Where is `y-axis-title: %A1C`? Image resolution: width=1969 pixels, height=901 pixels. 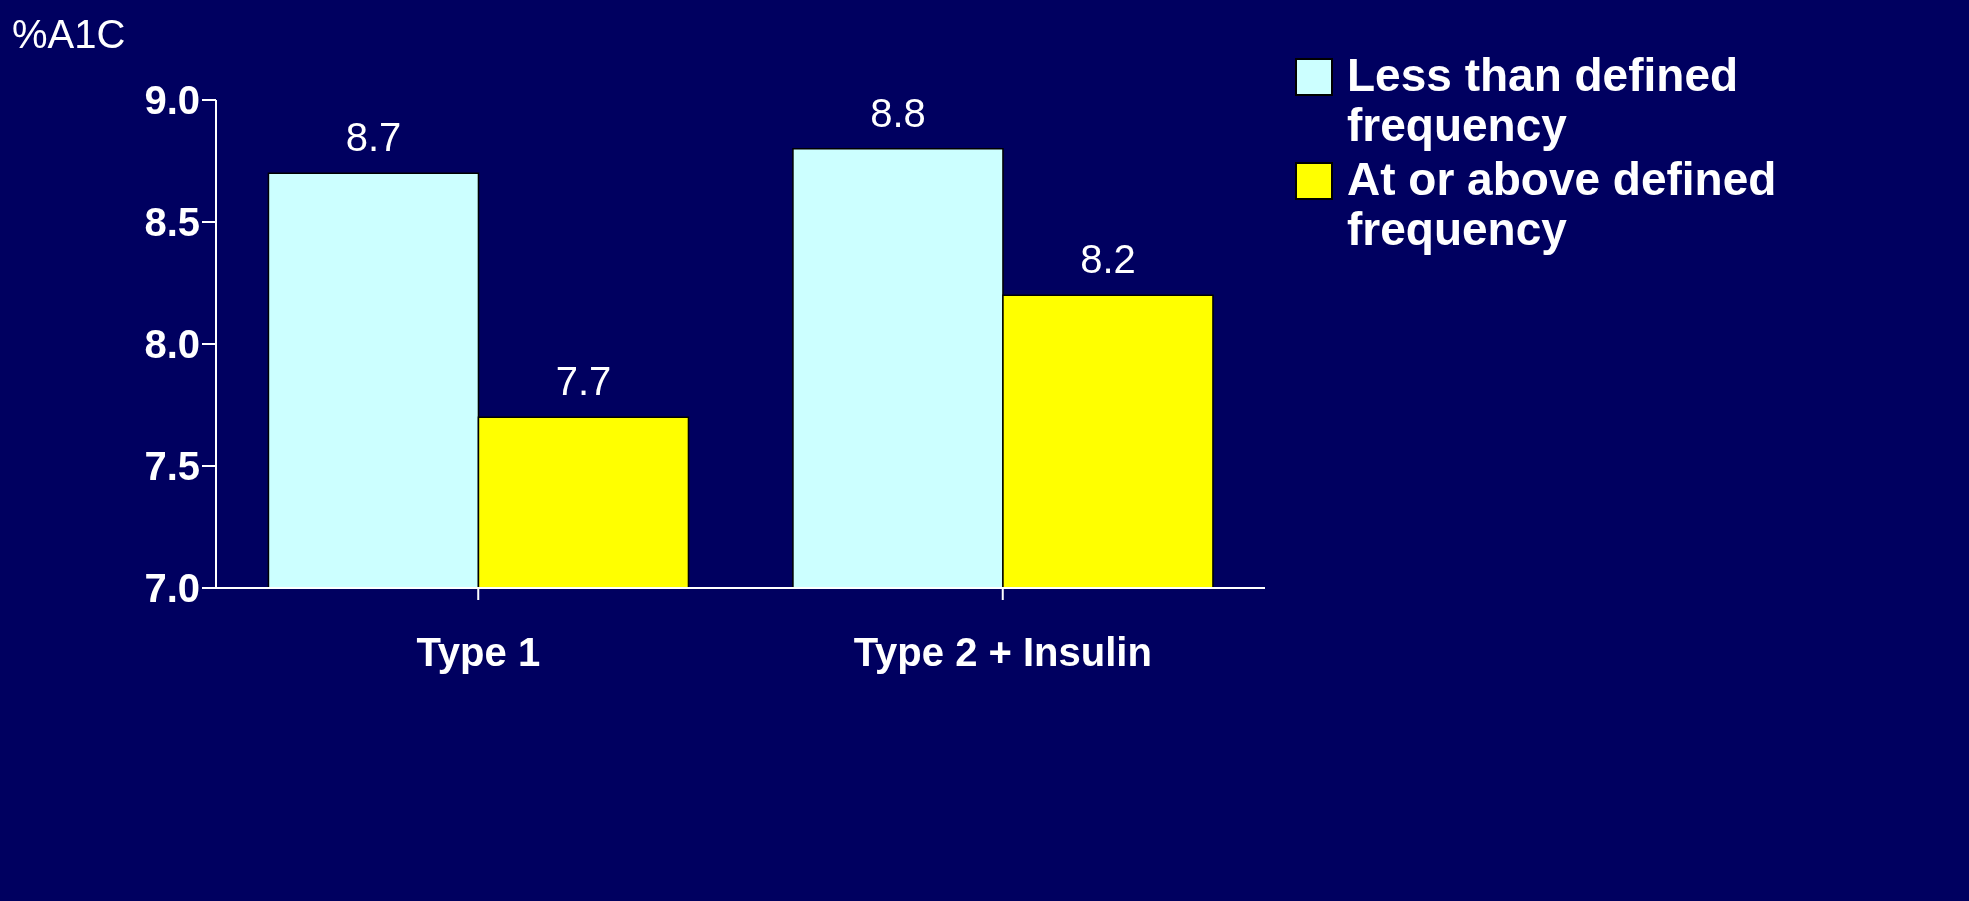
y-axis-title: %A1C is located at coordinates (69, 34).